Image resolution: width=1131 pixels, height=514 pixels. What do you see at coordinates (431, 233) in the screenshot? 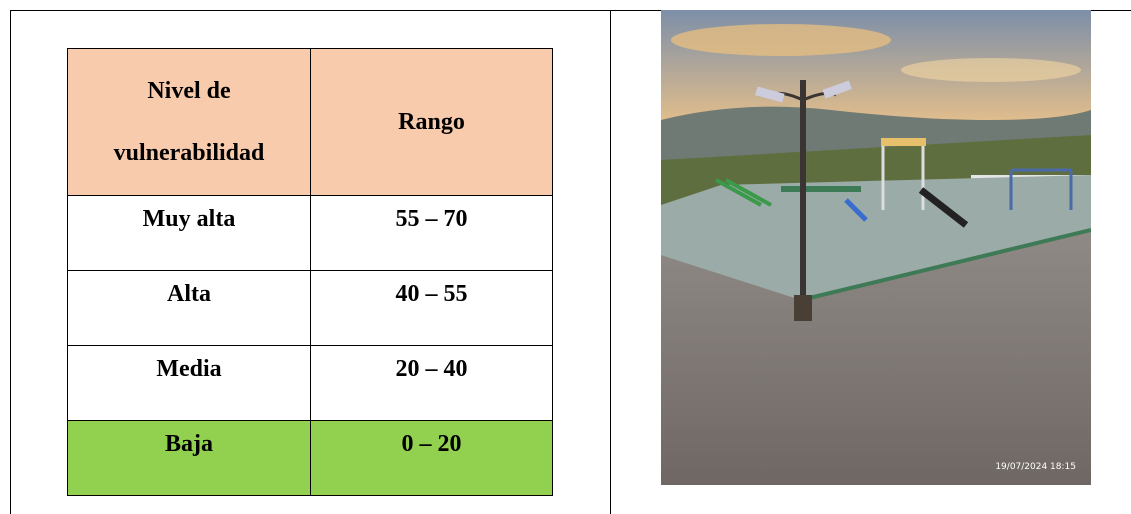
I see `cell: 55 – 70` at bounding box center [431, 233].